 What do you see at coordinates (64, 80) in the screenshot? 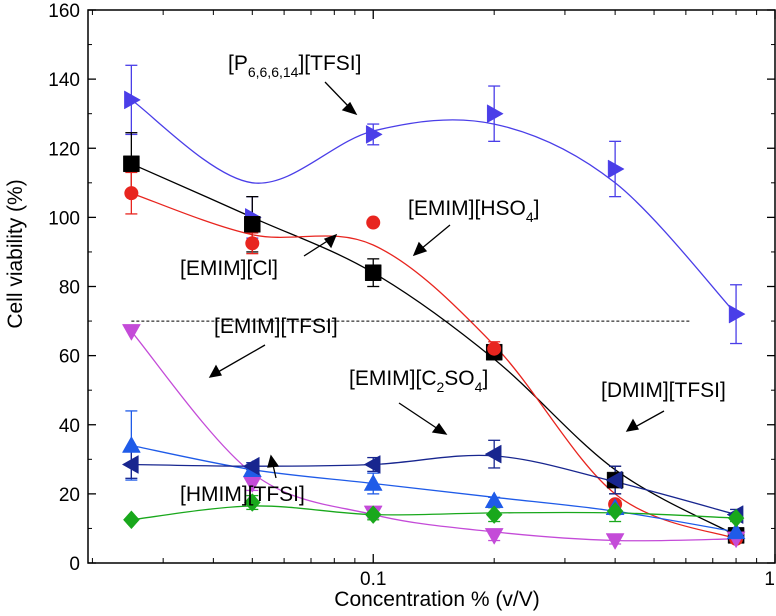
I see `y-tick-label: 140` at bounding box center [64, 80].